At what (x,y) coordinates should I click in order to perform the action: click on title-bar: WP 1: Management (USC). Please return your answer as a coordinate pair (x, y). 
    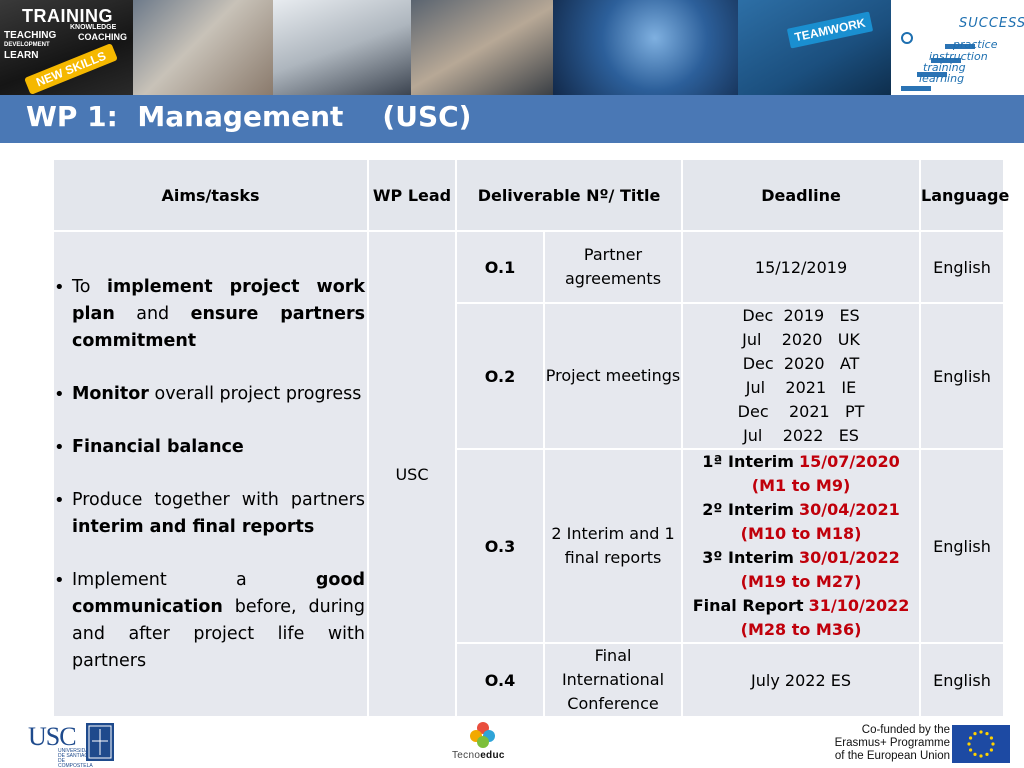
    Looking at the image, I should click on (512, 119).